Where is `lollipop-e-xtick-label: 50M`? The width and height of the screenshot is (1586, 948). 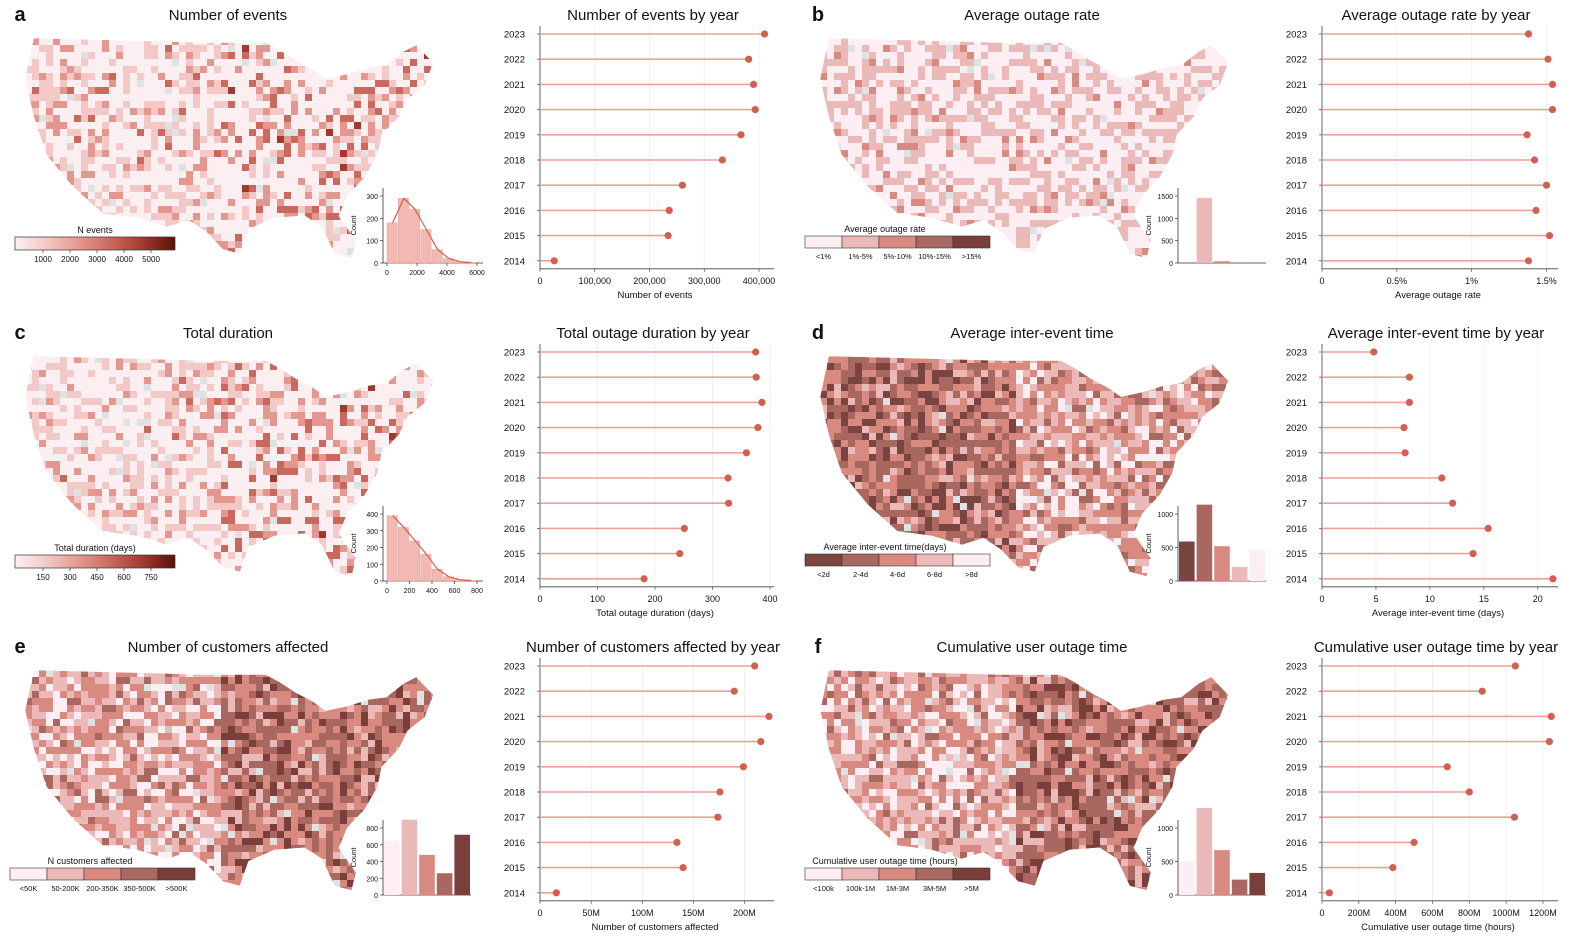 lollipop-e-xtick-label: 50M is located at coordinates (591, 913).